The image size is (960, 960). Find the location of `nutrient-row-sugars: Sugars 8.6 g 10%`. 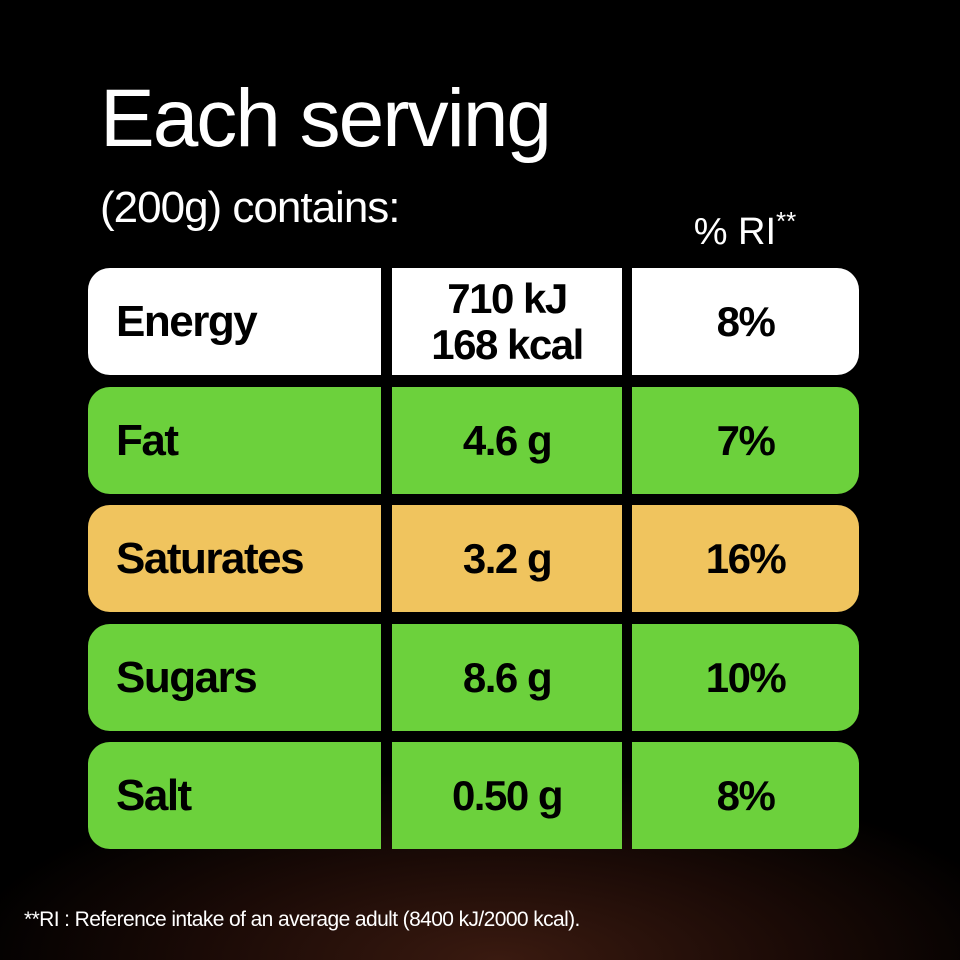

nutrient-row-sugars: Sugars 8.6 g 10% is located at coordinates (473, 677).